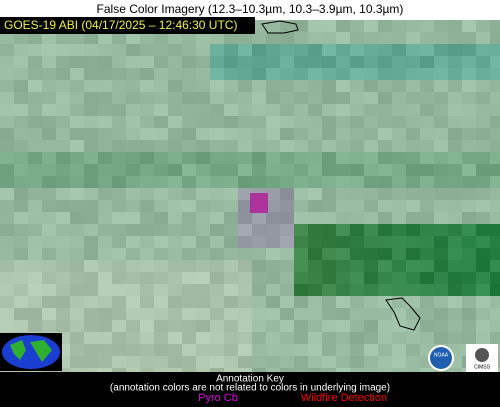 This screenshot has width=500, height=407. What do you see at coordinates (441, 355) in the screenshot?
I see `logo-text: NOAA` at bounding box center [441, 355].